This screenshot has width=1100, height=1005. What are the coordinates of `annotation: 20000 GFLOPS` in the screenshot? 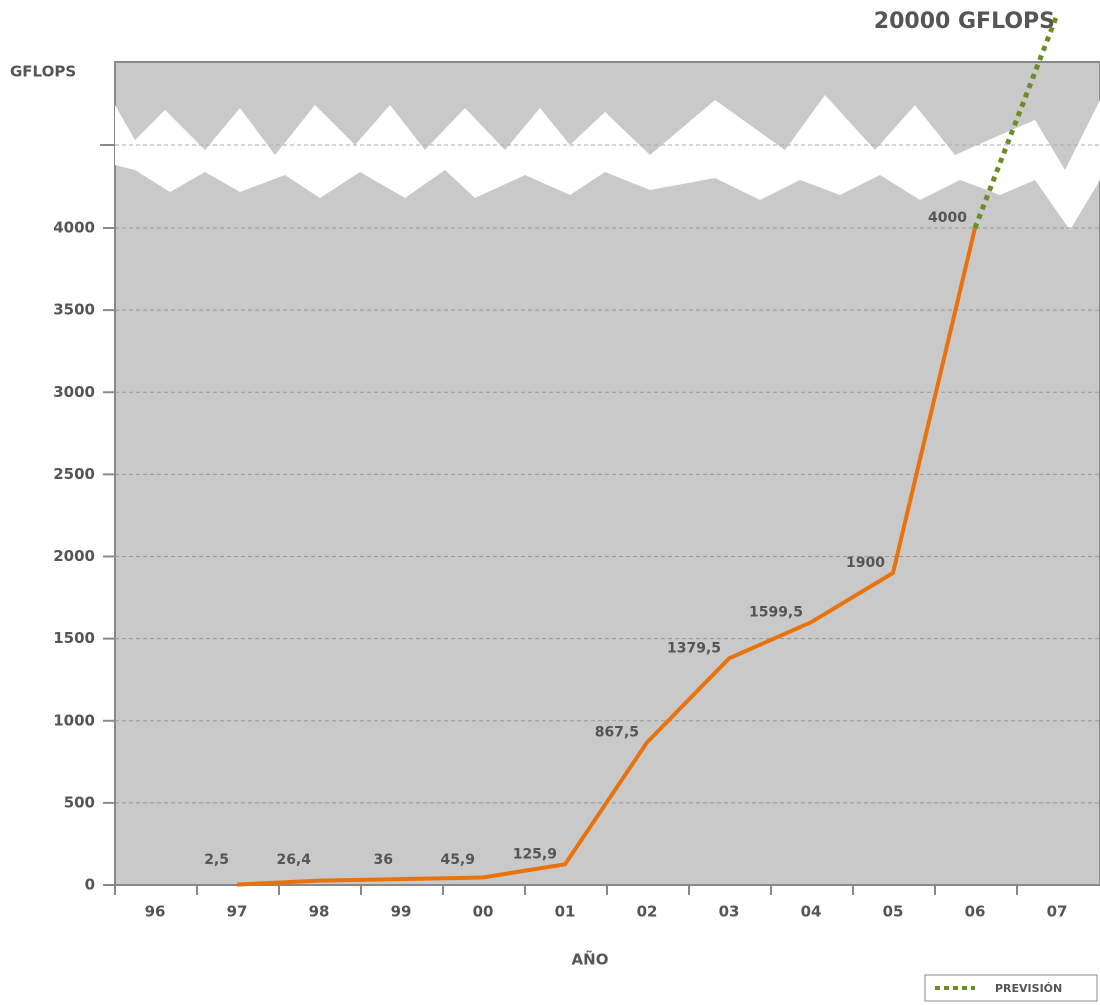 It's located at (964, 21).